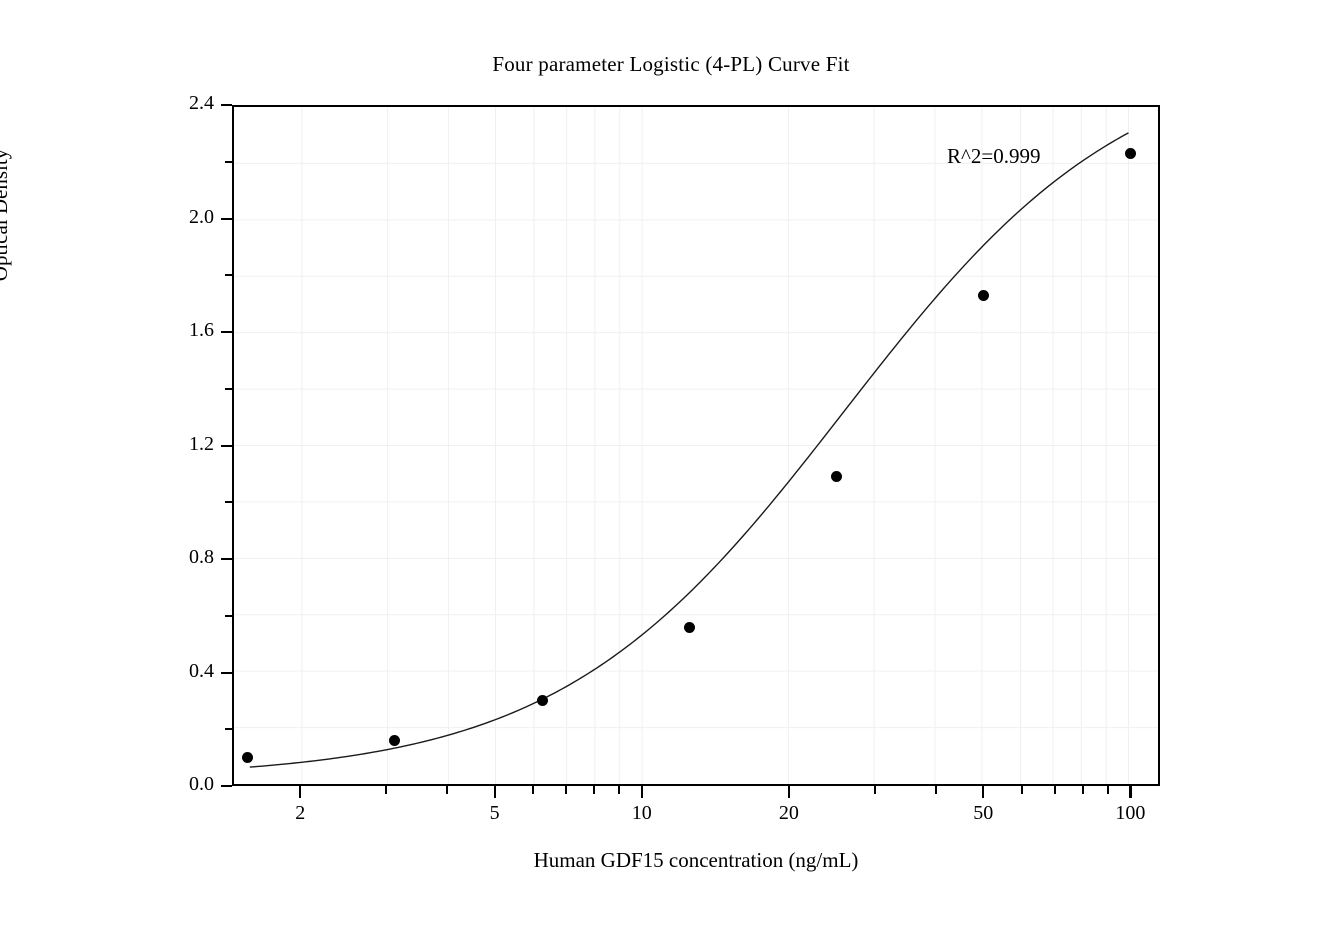 The width and height of the screenshot is (1342, 937). I want to click on x-tick-label: 5, so click(494, 813).